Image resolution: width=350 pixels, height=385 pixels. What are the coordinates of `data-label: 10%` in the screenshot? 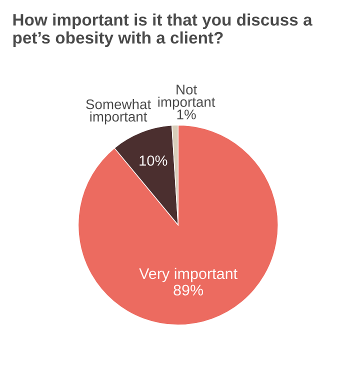 It's located at (154, 160).